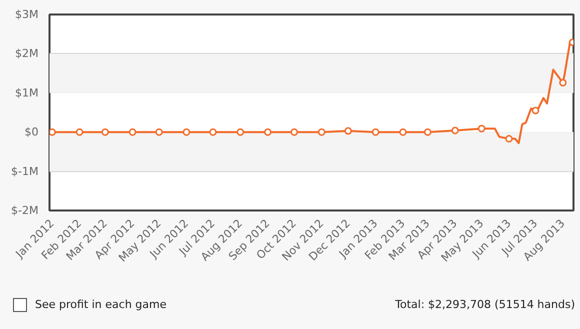 This screenshot has width=580, height=329. What do you see at coordinates (100, 305) in the screenshot?
I see `text: See profit in each game` at bounding box center [100, 305].